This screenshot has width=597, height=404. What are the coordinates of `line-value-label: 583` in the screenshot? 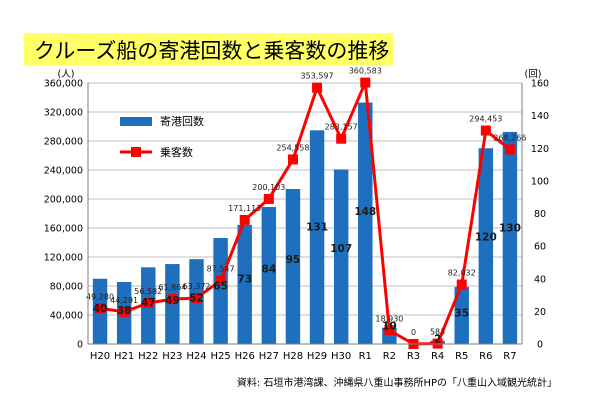 It's located at (437, 332).